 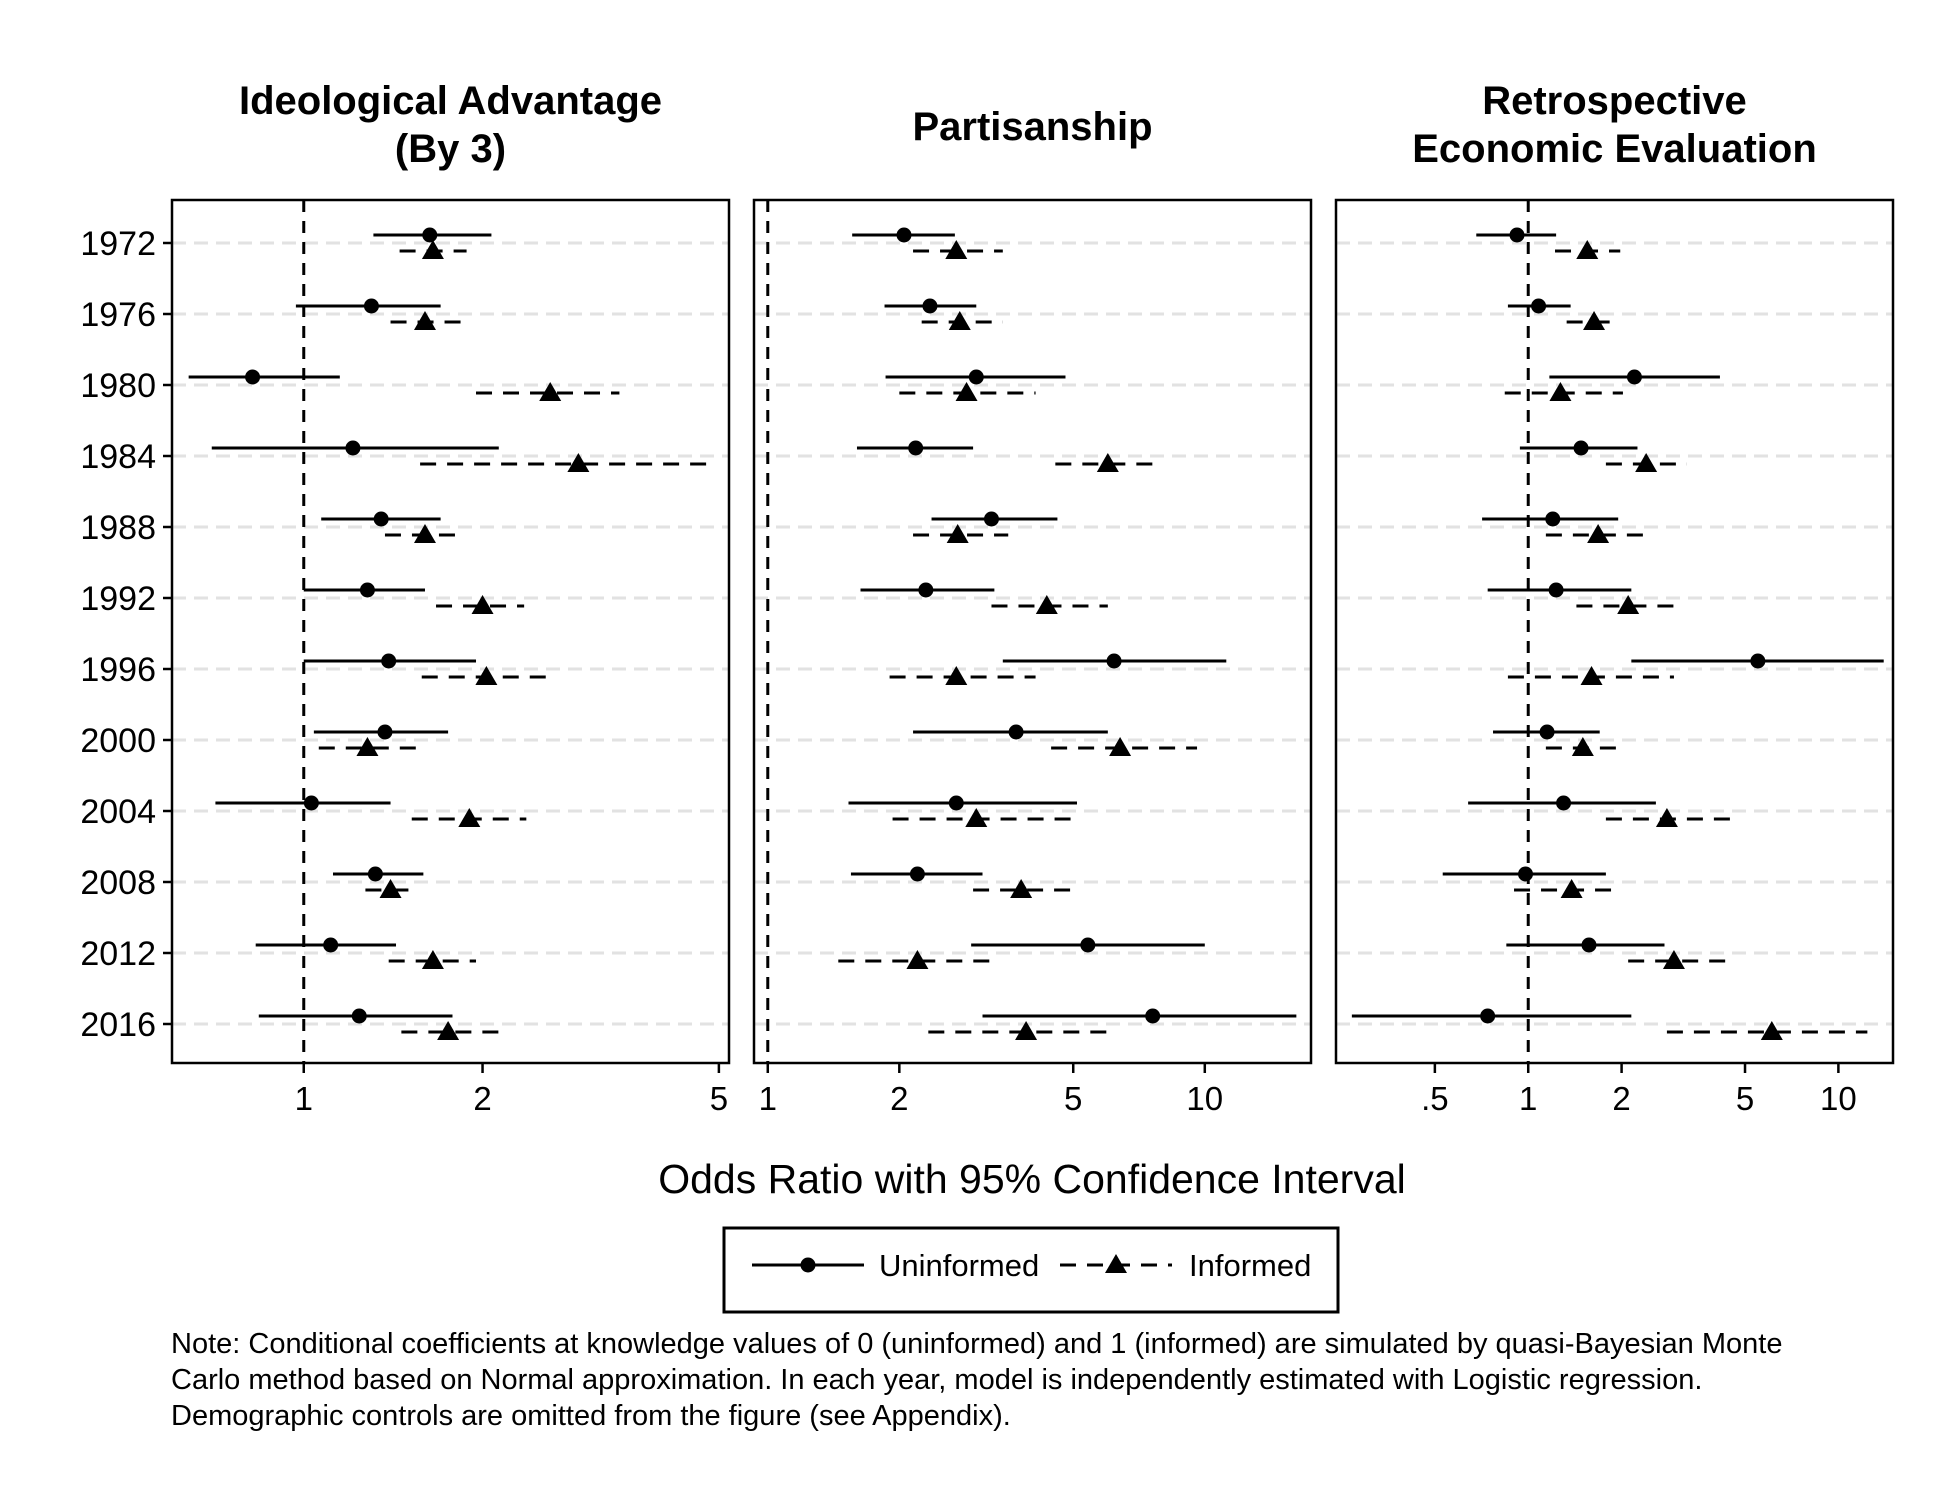 I want to click on y-tick-label: 2016, so click(x=118, y=1025).